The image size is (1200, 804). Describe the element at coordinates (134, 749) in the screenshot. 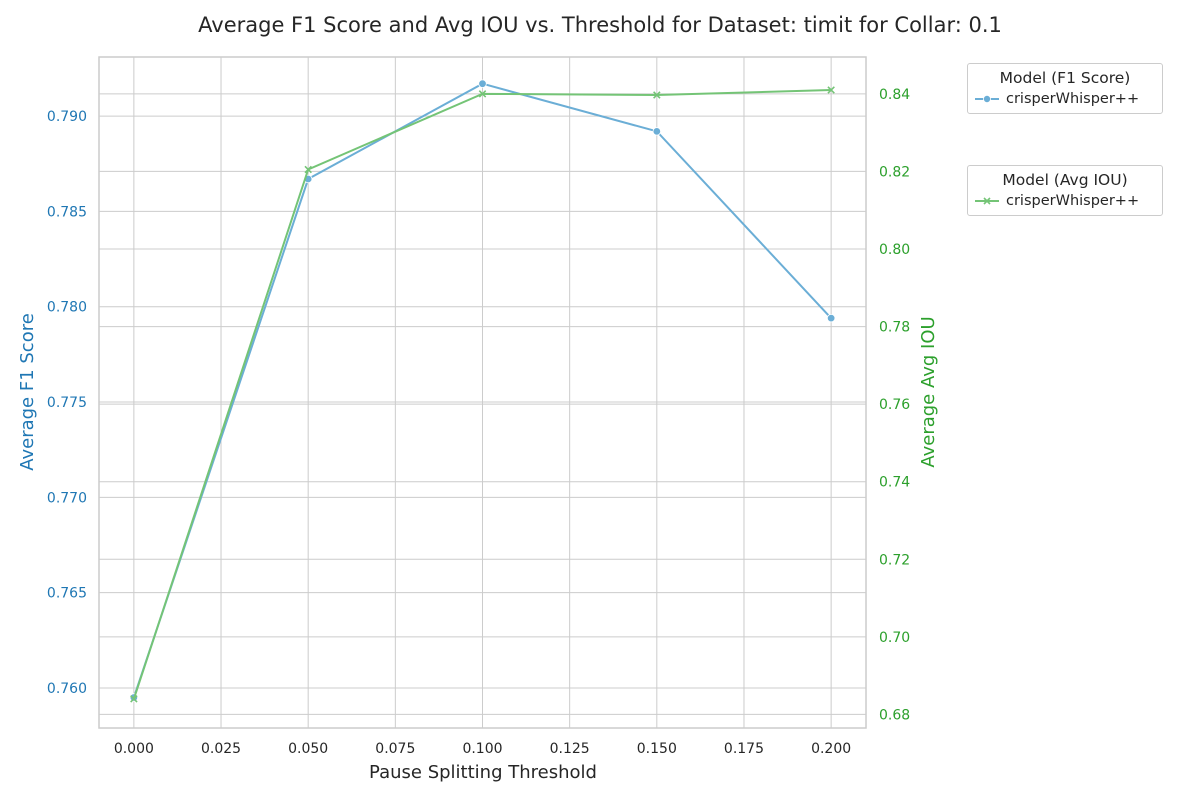

I see `x-tick-label: 0.000` at that location.